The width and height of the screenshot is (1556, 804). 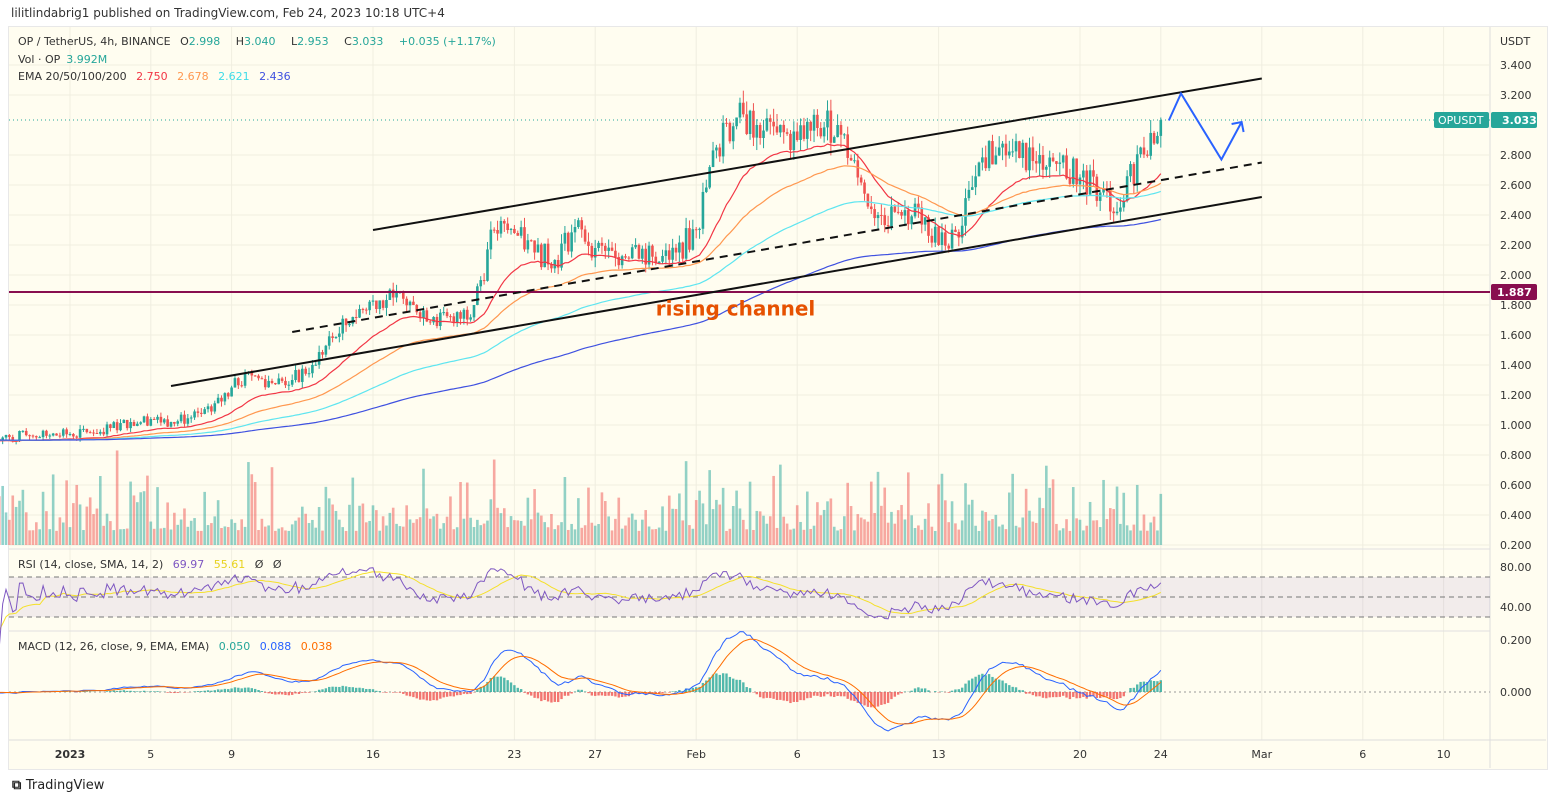 What do you see at coordinates (1516, 515) in the screenshot?
I see `price-tick: 0.400` at bounding box center [1516, 515].